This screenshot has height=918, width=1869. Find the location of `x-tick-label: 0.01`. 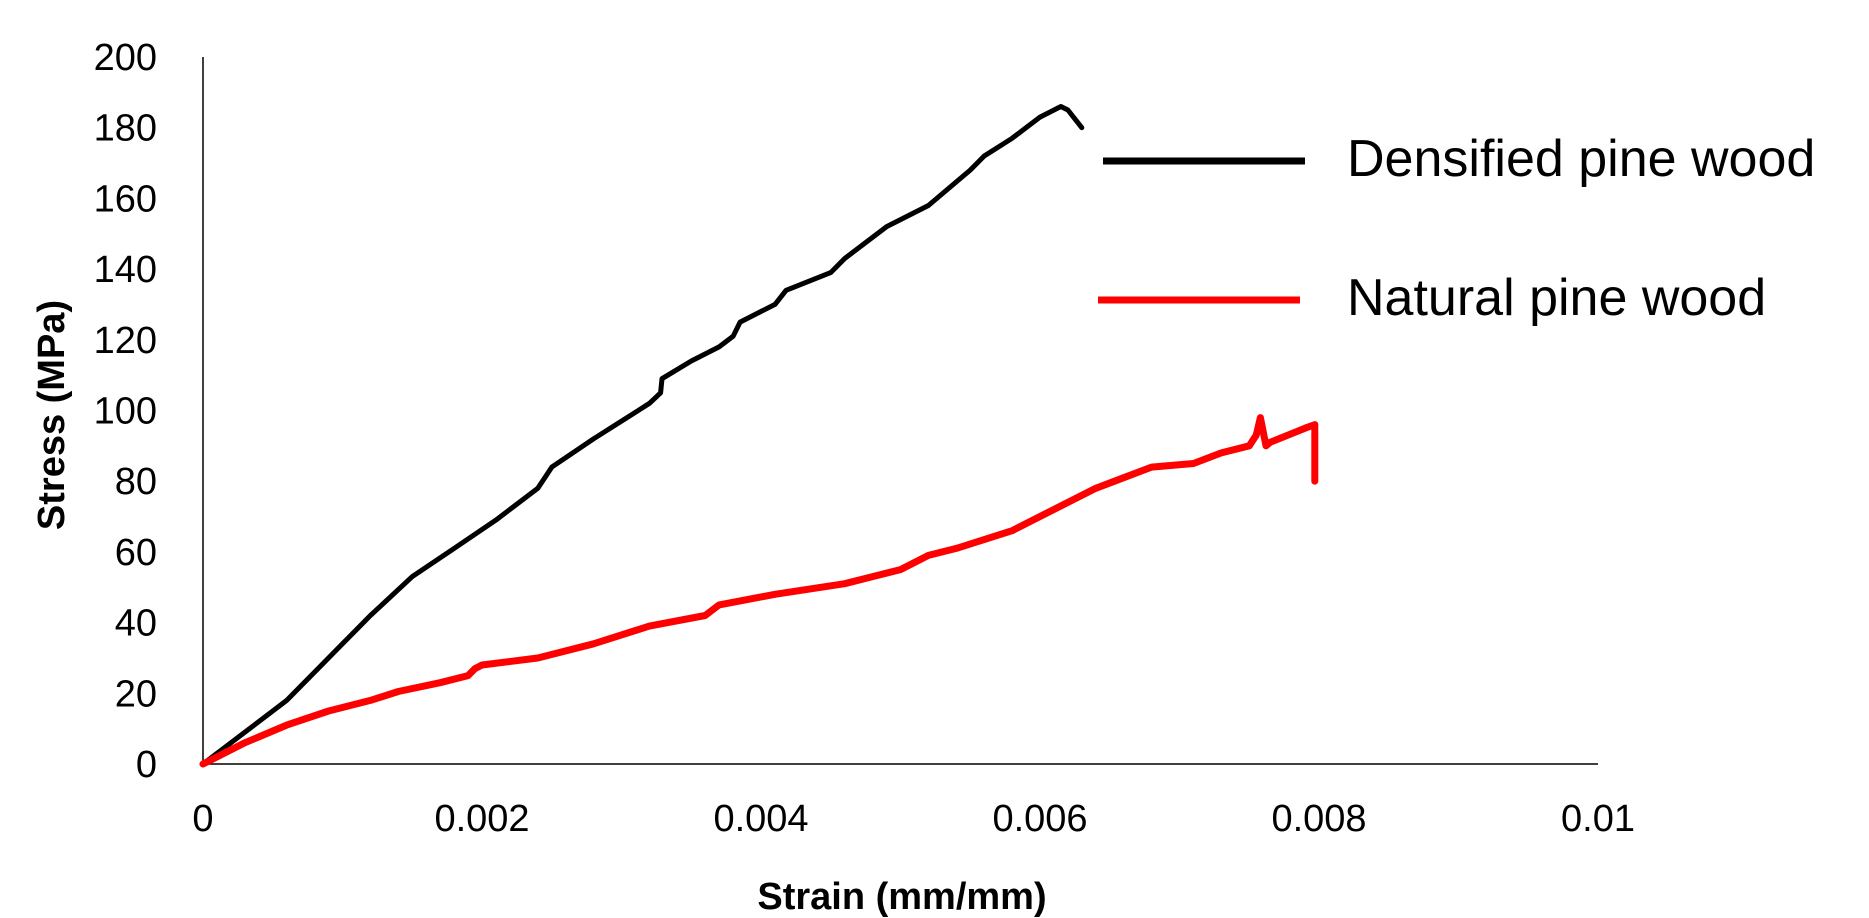

x-tick-label: 0.01 is located at coordinates (1598, 819).